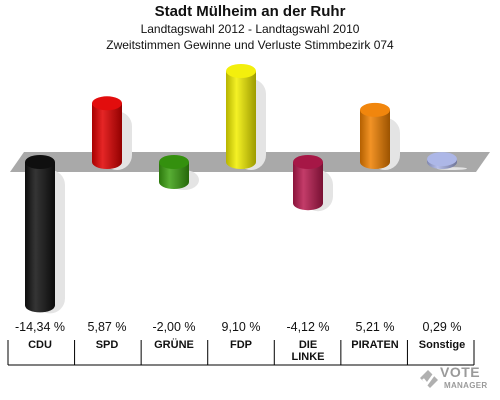 This screenshot has width=500, height=400. Describe the element at coordinates (250, 29) in the screenshot. I see `chart-subtitle-election: Landtagswahl 2012 - Landtagswahl 2010` at that location.